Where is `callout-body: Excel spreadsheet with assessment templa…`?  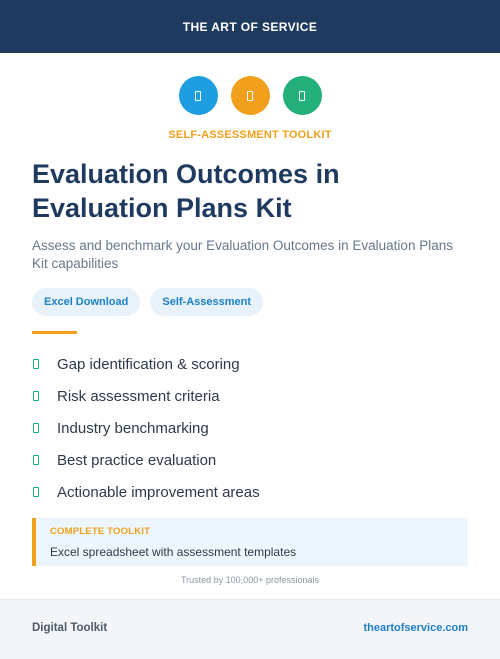 callout-body: Excel spreadsheet with assessment templa… is located at coordinates (173, 552).